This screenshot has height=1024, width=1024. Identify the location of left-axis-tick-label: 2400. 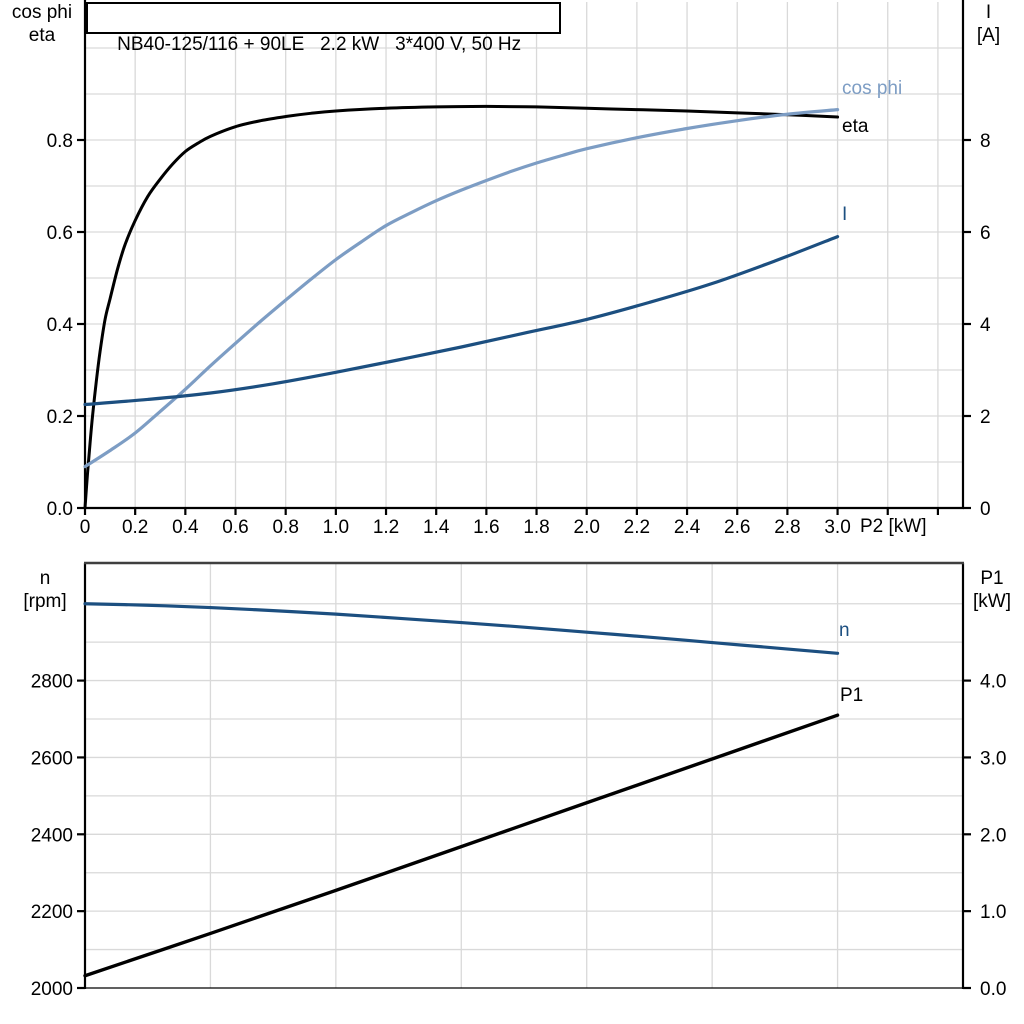
(52, 835).